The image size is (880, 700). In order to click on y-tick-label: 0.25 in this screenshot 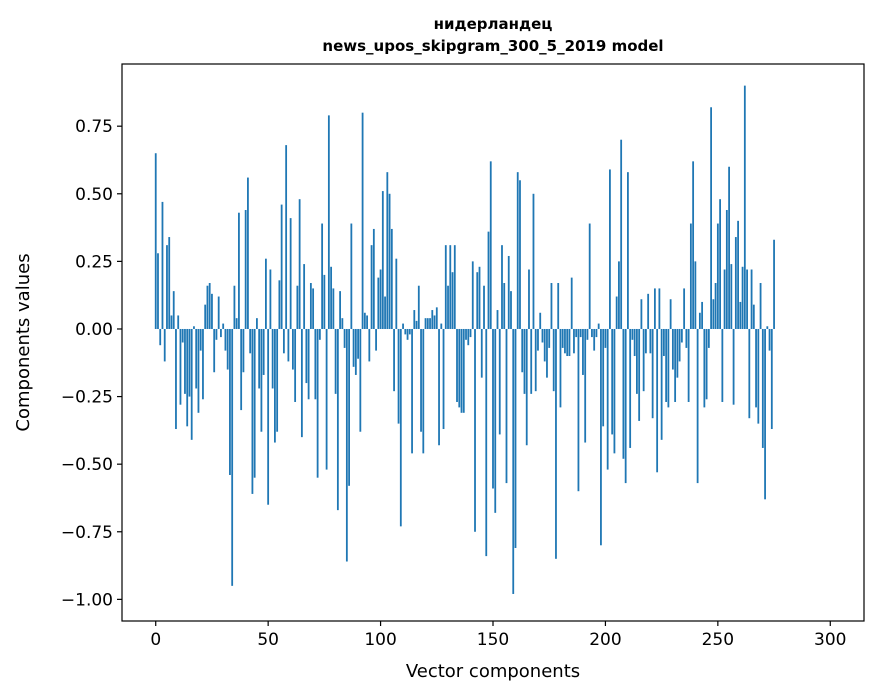, I will do `click(94, 262)`.